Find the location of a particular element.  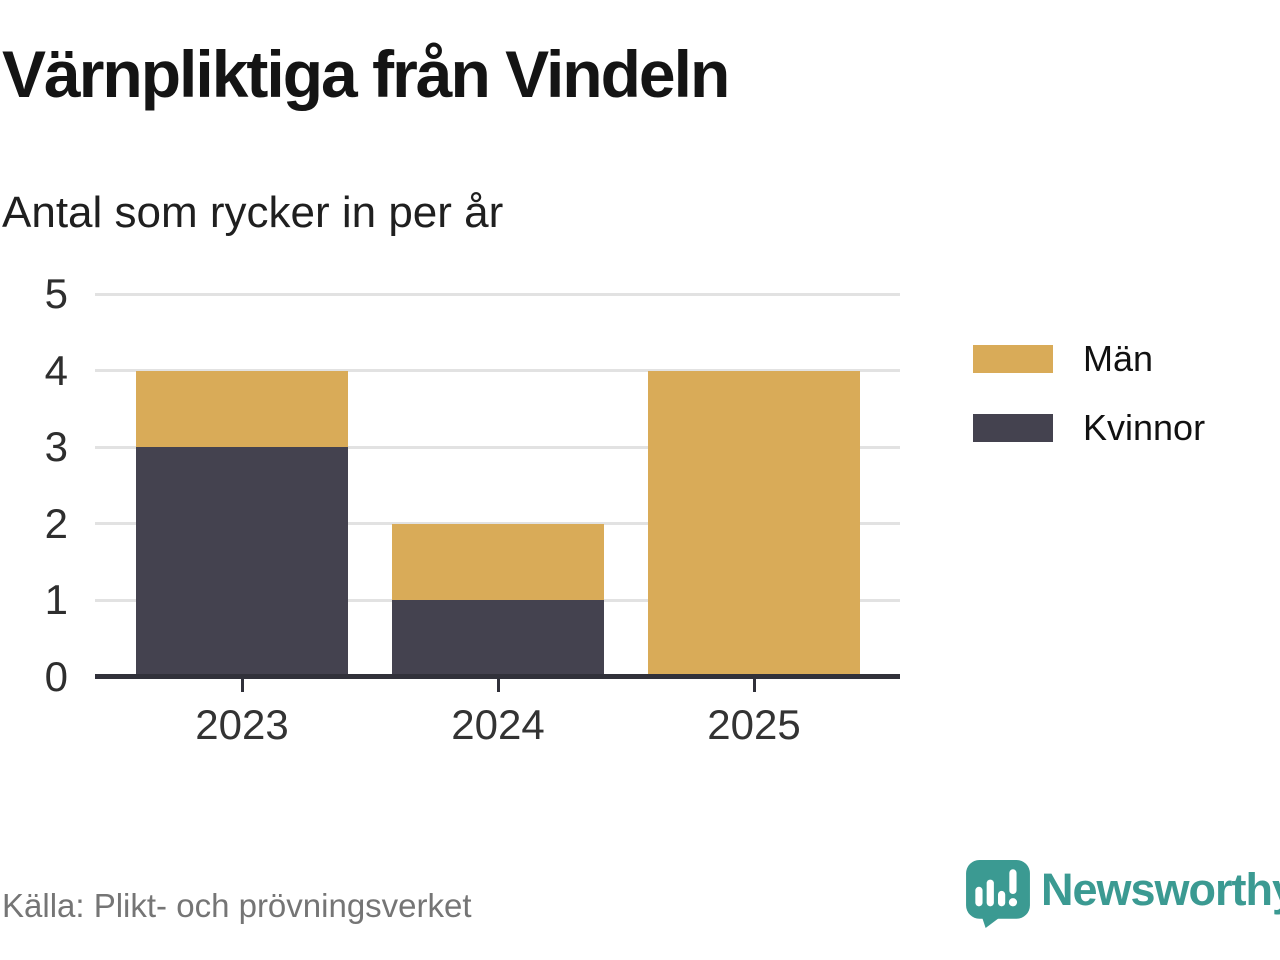

y-axis-label: 5 is located at coordinates (56, 293).